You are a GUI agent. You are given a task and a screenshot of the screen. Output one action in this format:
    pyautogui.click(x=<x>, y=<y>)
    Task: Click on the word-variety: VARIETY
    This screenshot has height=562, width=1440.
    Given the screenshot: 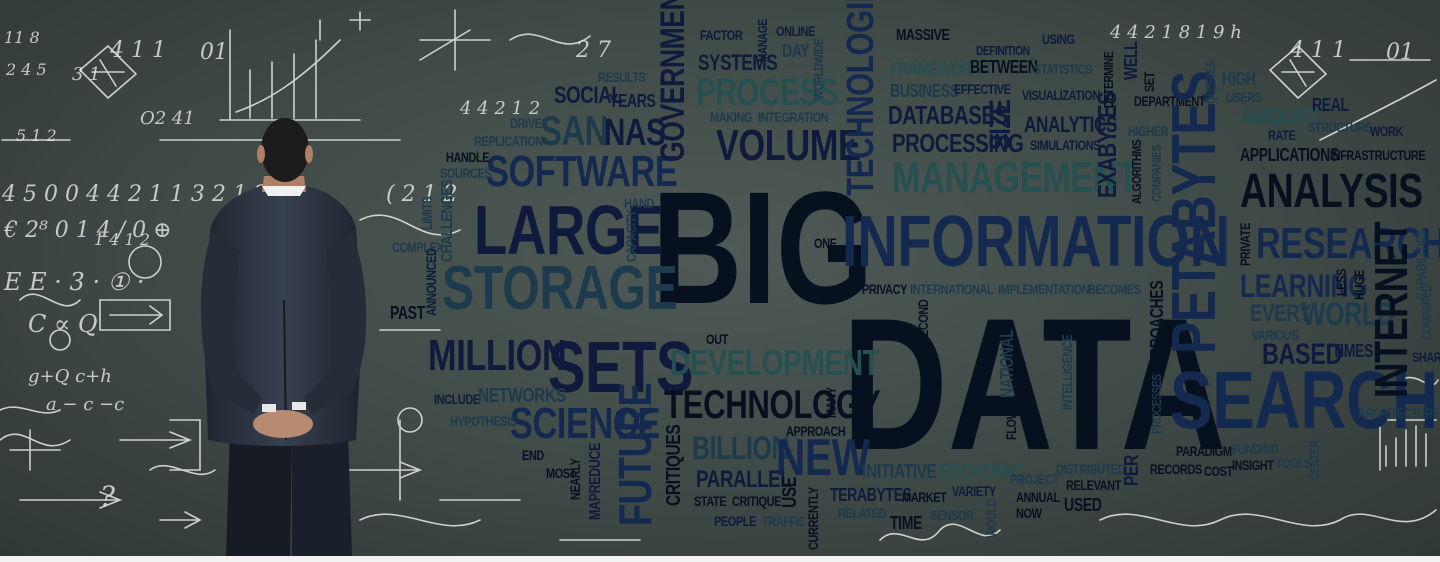 What is the action you would take?
    pyautogui.click(x=974, y=491)
    